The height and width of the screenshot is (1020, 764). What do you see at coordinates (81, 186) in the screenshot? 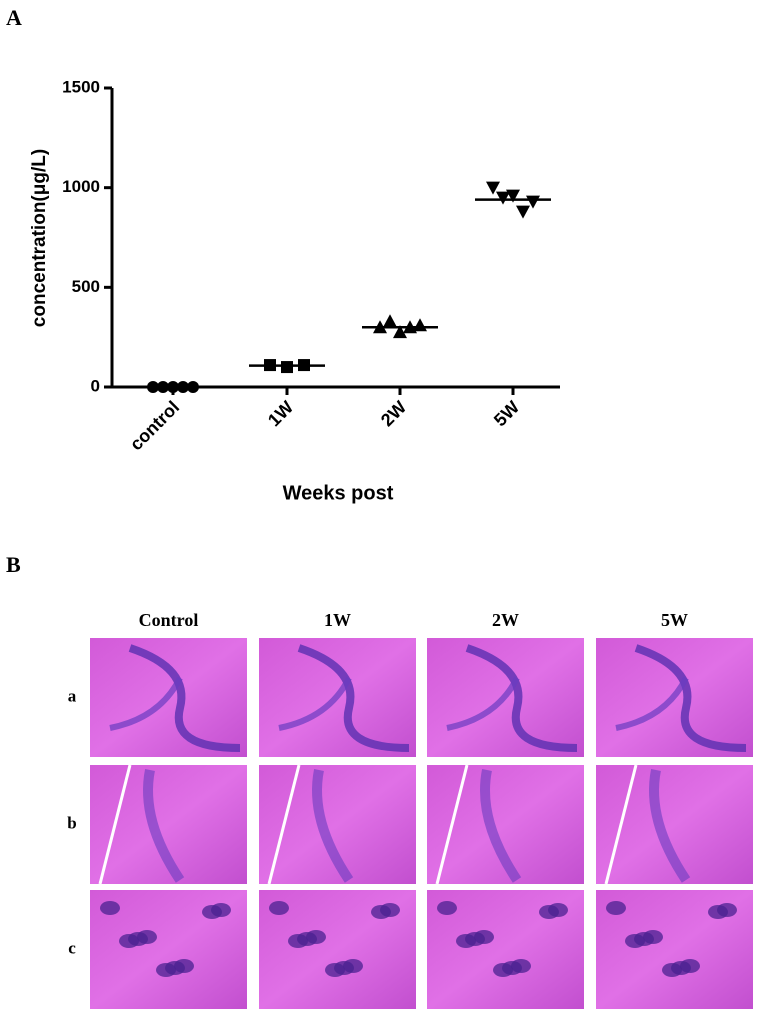
I see `y-tick-label: 1000` at bounding box center [81, 186].